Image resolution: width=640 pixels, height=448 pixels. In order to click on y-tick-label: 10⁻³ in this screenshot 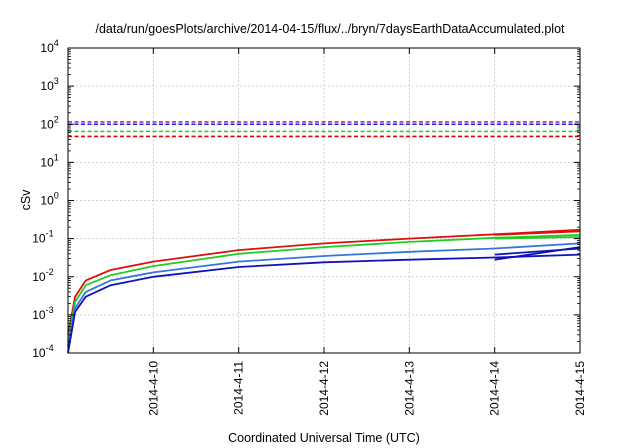, I will do `click(42, 313)`.